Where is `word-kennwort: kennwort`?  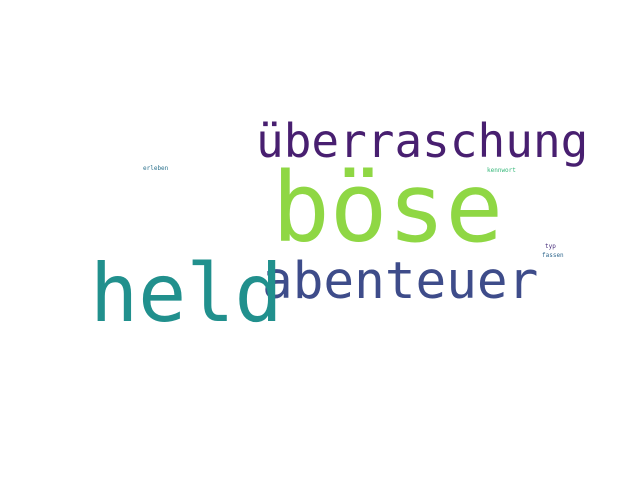
word-kennwort: kennwort is located at coordinates (501, 170).